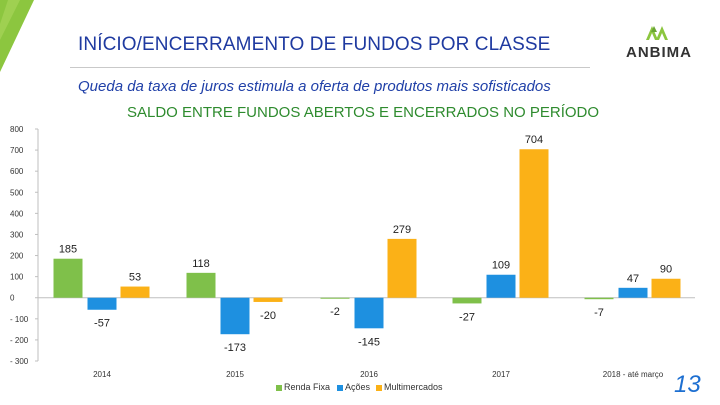 The height and width of the screenshot is (405, 720). I want to click on y-tick-label: 100, so click(17, 277).